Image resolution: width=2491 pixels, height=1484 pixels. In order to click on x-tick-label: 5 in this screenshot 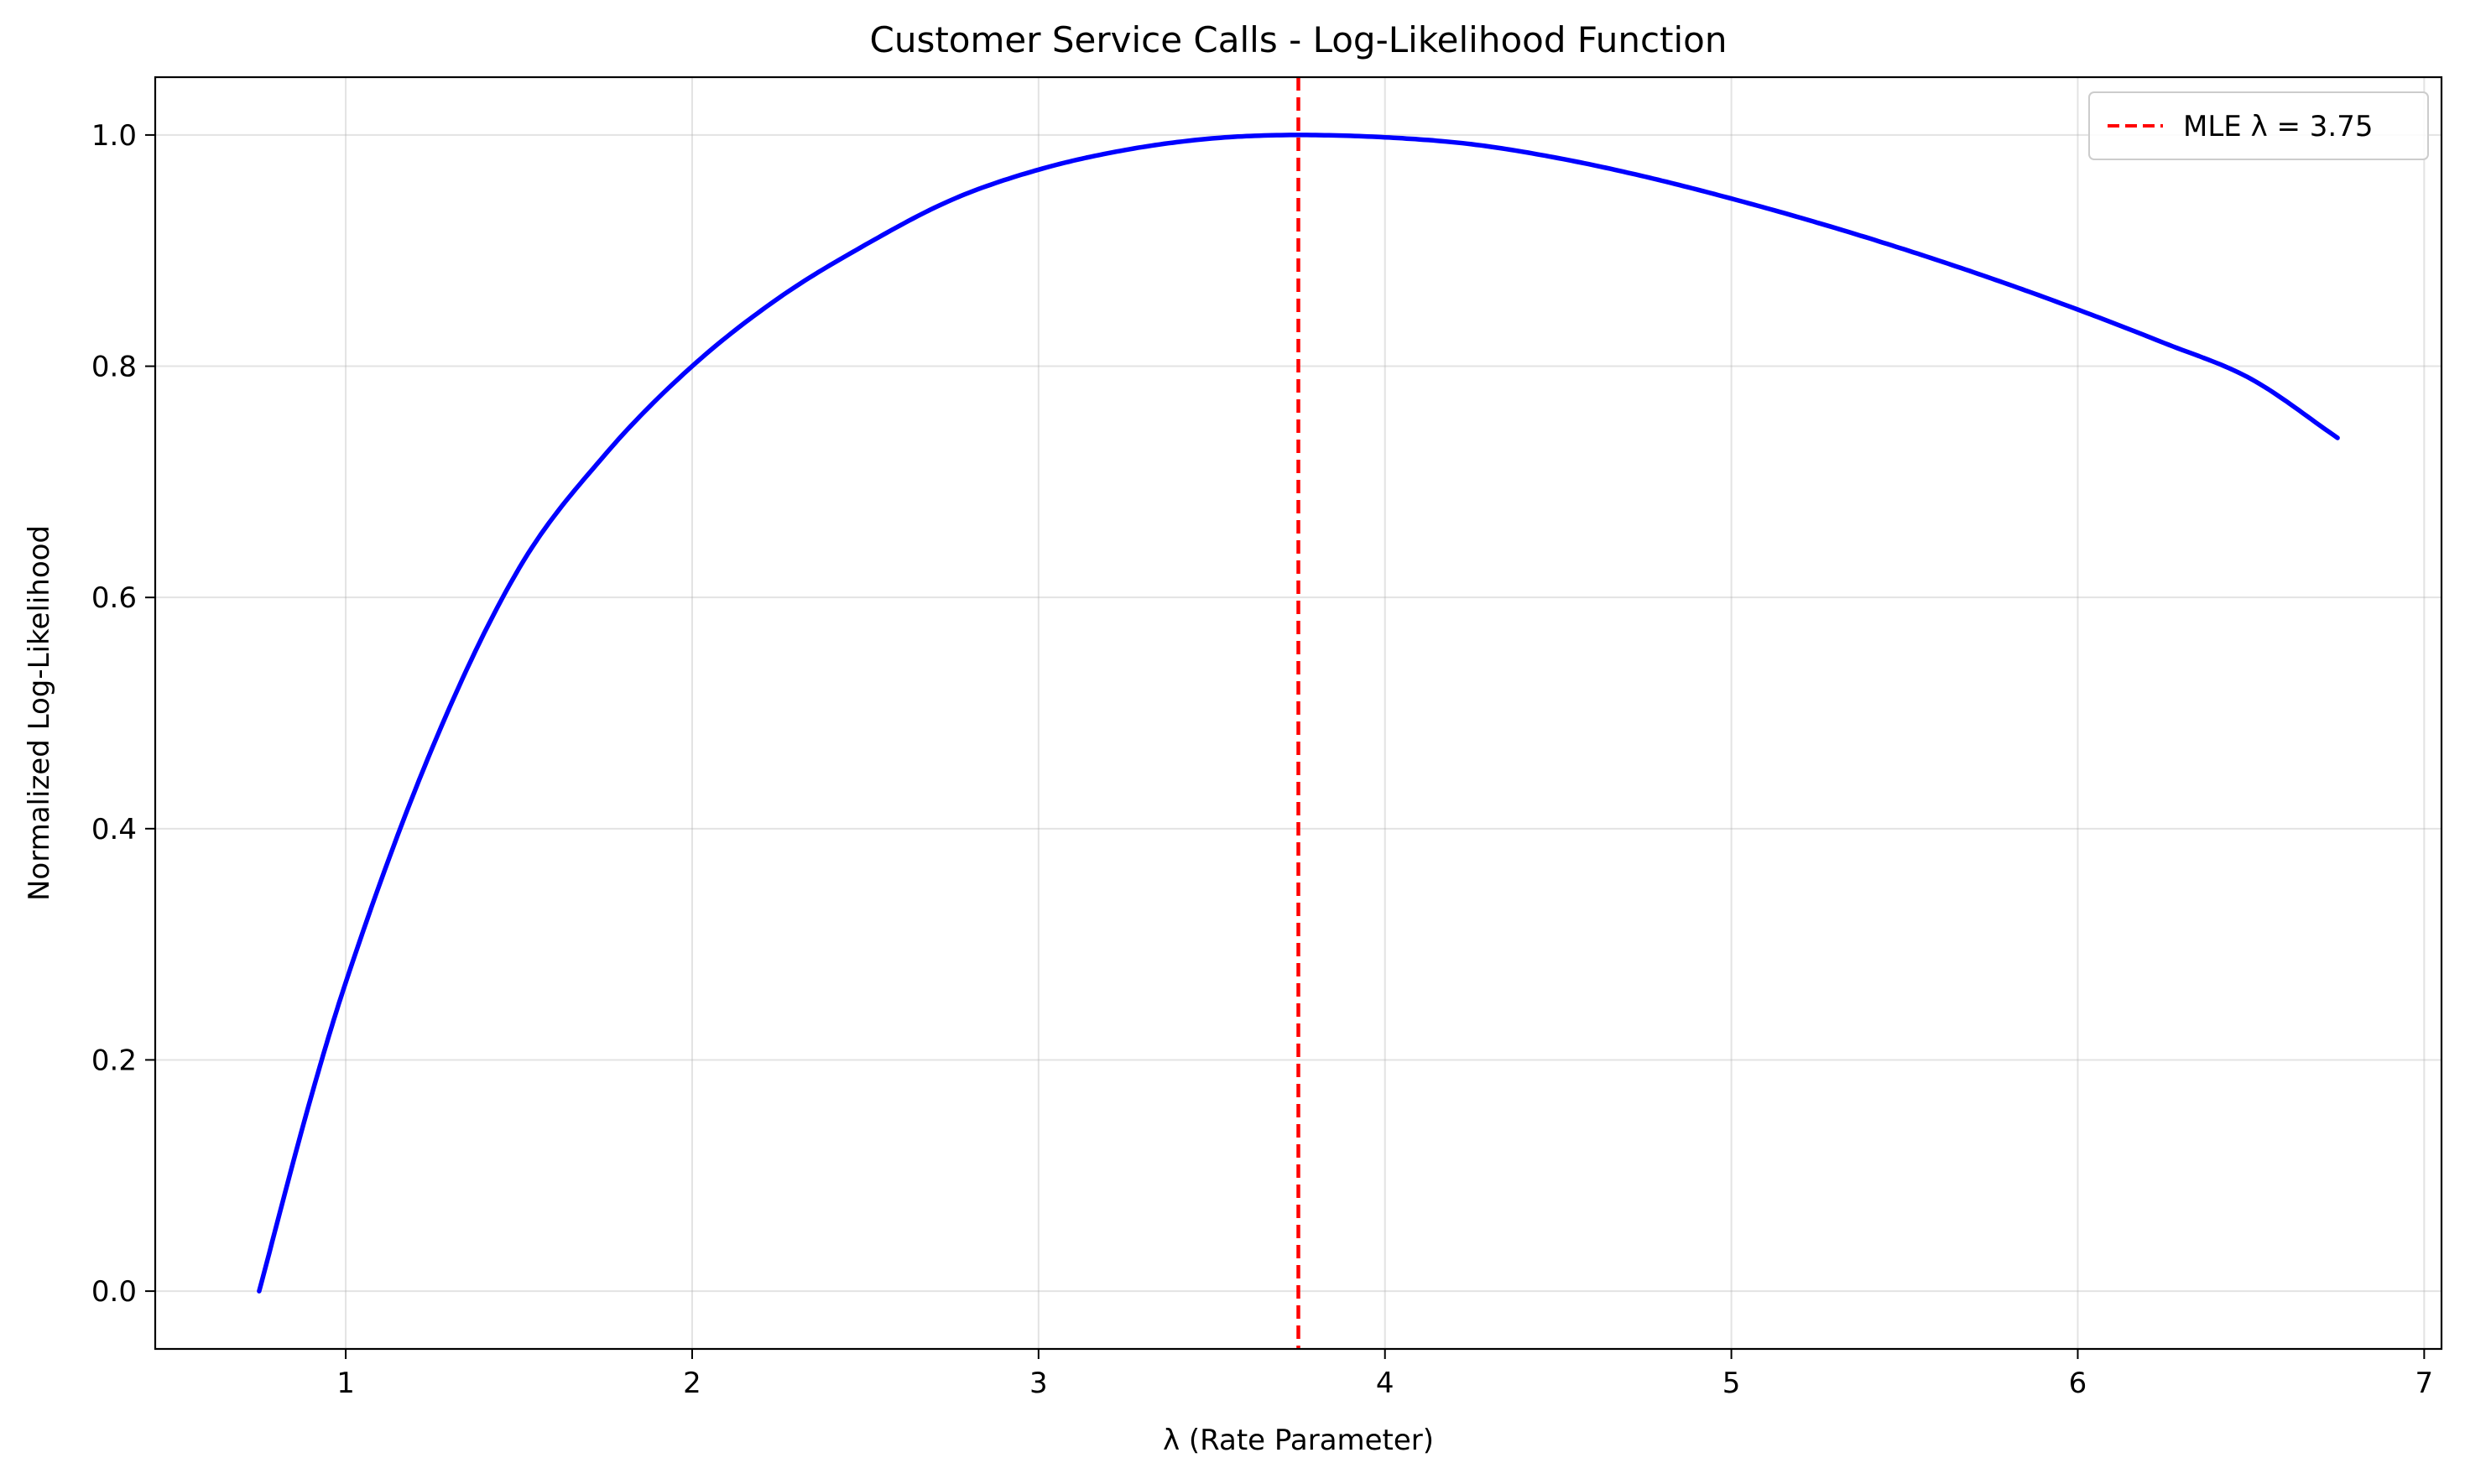, I will do `click(1731, 1383)`.